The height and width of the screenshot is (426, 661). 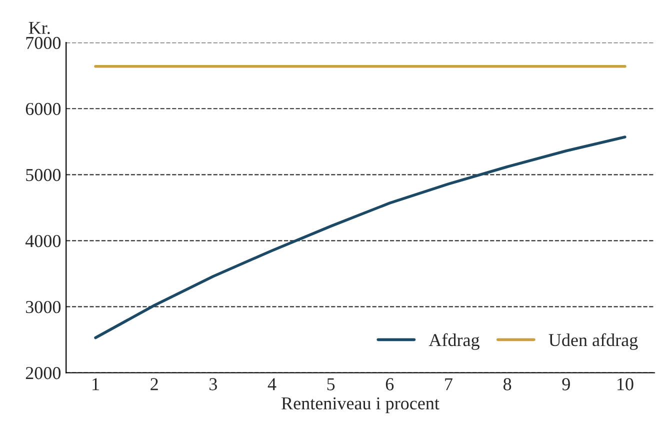 What do you see at coordinates (331, 384) in the screenshot?
I see `x-tick-label: 5` at bounding box center [331, 384].